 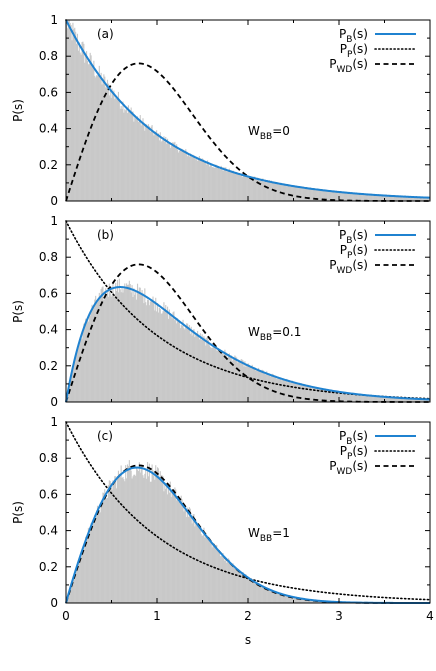 I want to click on legend-label-base: P, so click(x=342, y=436).